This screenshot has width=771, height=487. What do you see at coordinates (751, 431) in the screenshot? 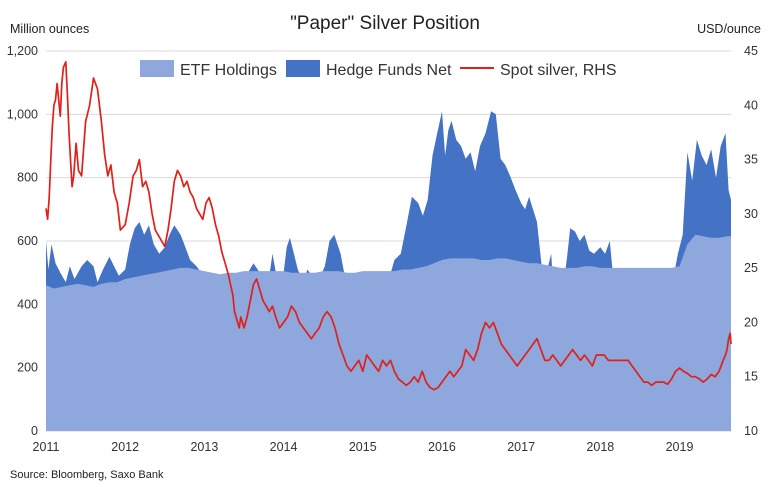
I see `y-right-tick-label: 10` at bounding box center [751, 431].